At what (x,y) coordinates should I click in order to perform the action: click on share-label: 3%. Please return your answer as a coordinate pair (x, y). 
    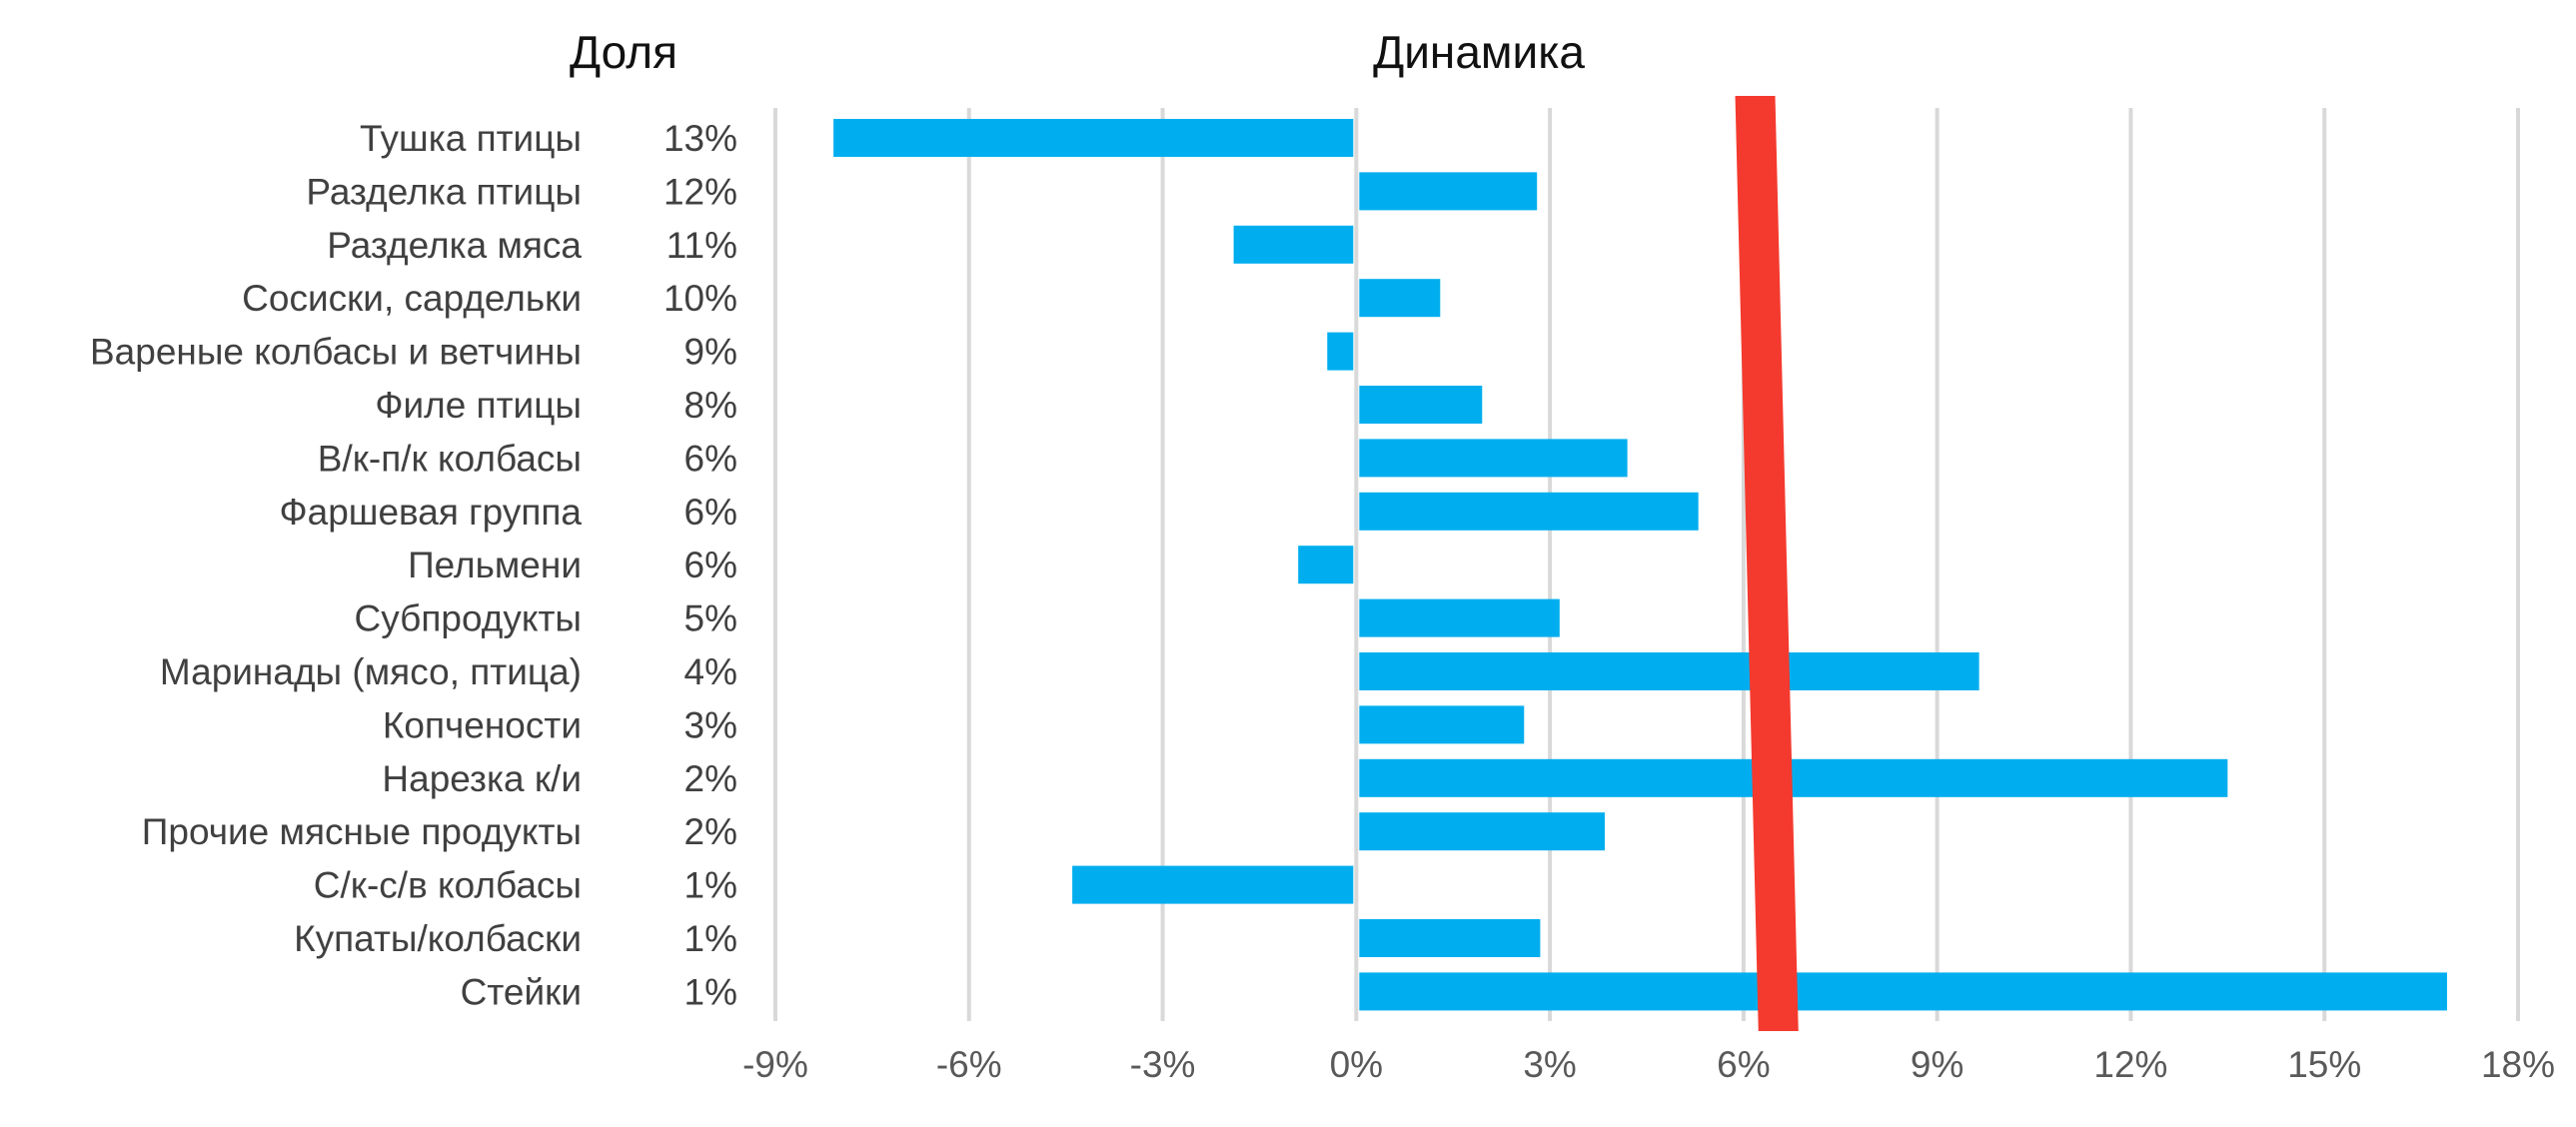
    Looking at the image, I should click on (710, 725).